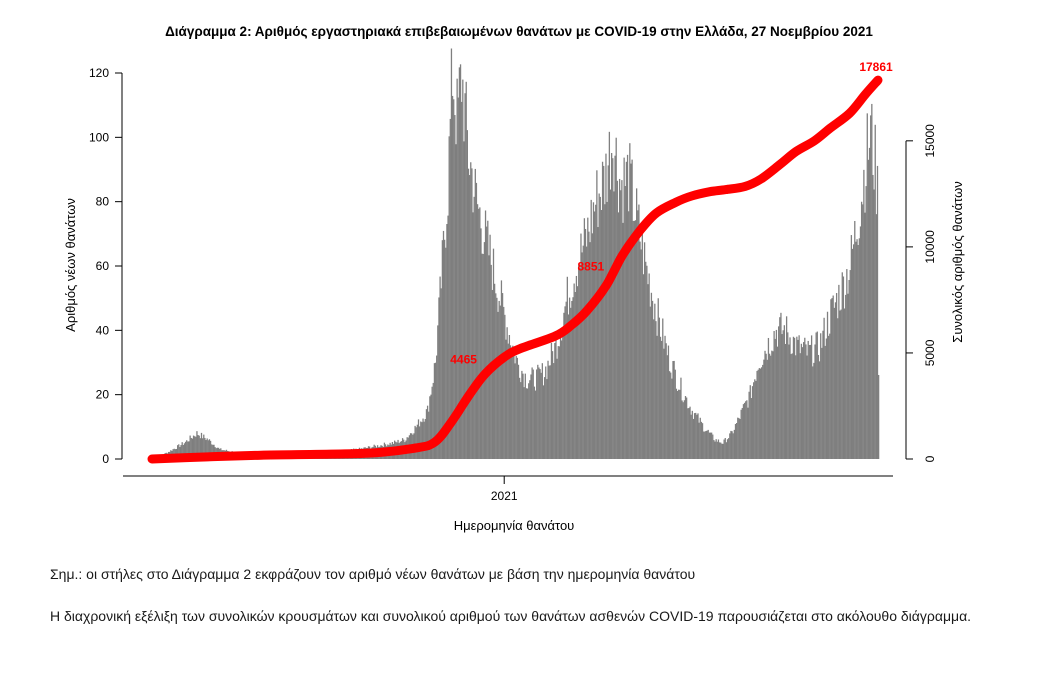  Describe the element at coordinates (106, 266) in the screenshot. I see `left-axis: 0 20 40 60 80 100 120` at that location.